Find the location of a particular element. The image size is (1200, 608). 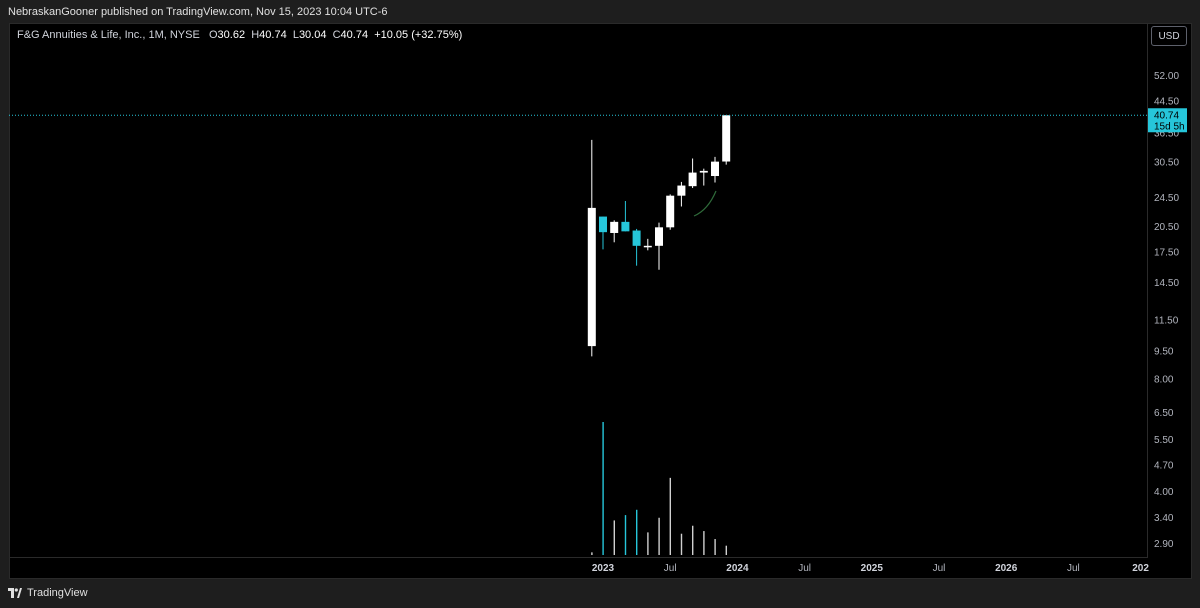

high-value: 40.74 is located at coordinates (273, 35).